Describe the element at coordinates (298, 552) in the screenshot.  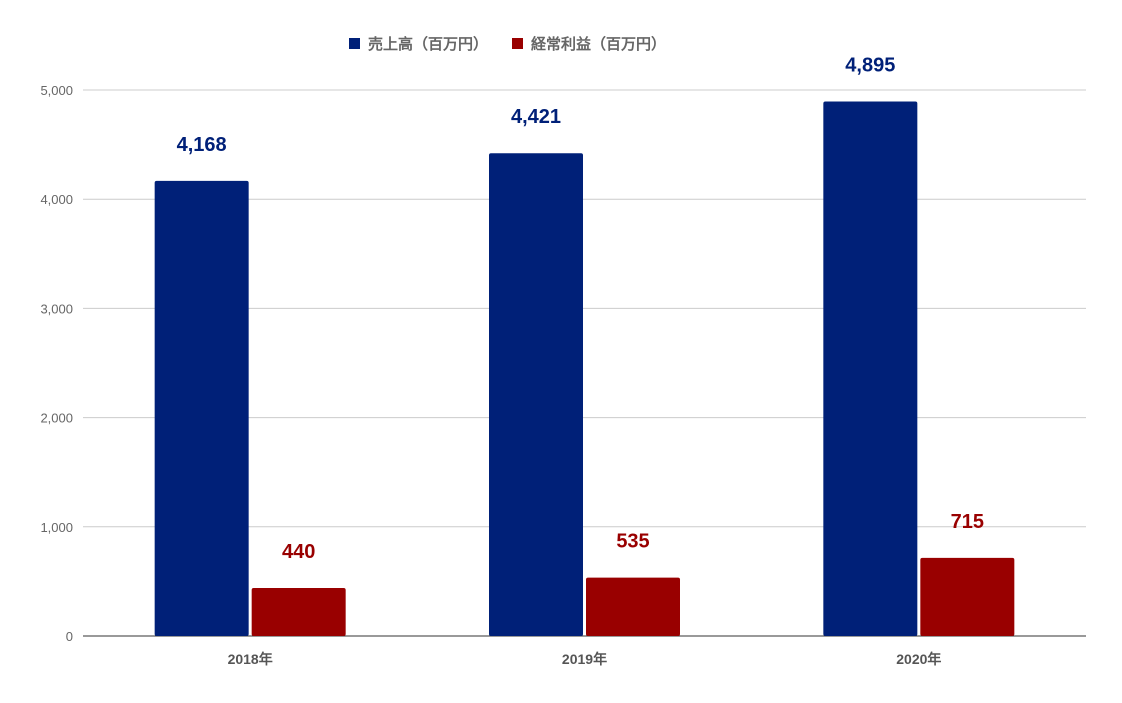
I see `data-label: 440` at that location.